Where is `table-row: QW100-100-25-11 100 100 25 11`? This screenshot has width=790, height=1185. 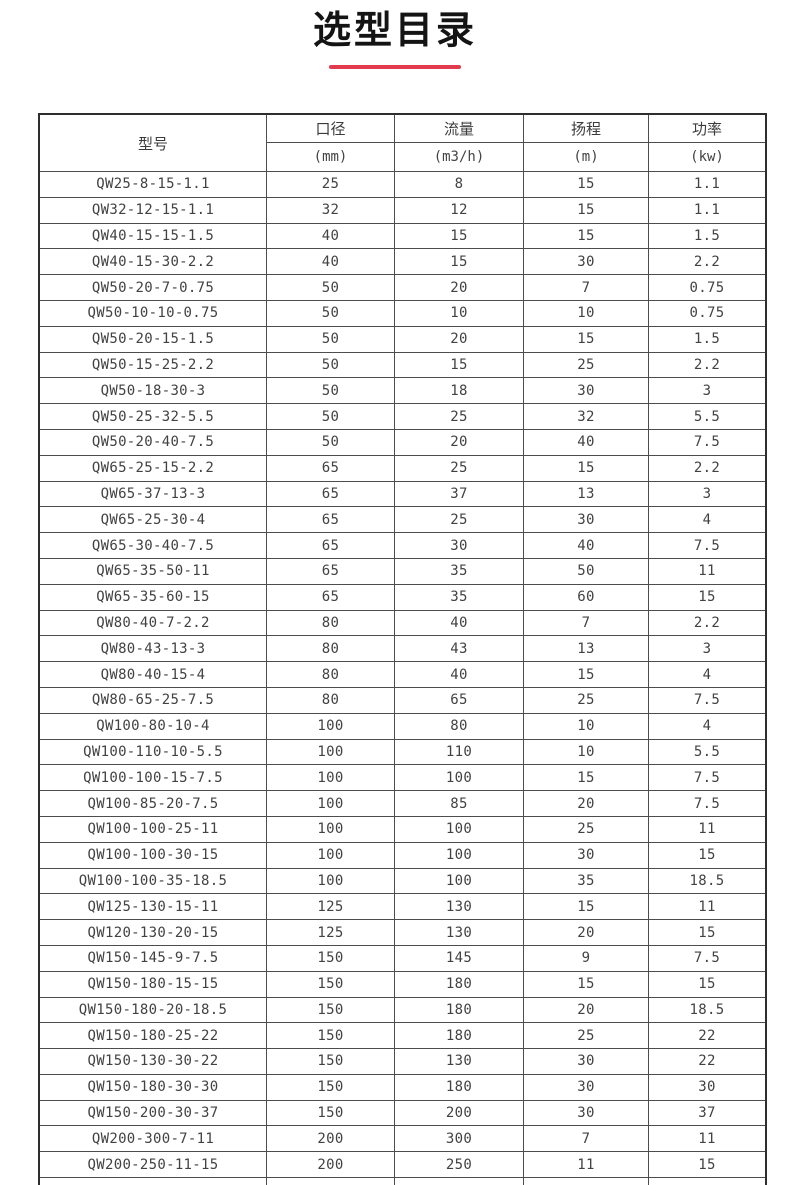
table-row: QW100-100-25-11 100 100 25 11 is located at coordinates (402, 829).